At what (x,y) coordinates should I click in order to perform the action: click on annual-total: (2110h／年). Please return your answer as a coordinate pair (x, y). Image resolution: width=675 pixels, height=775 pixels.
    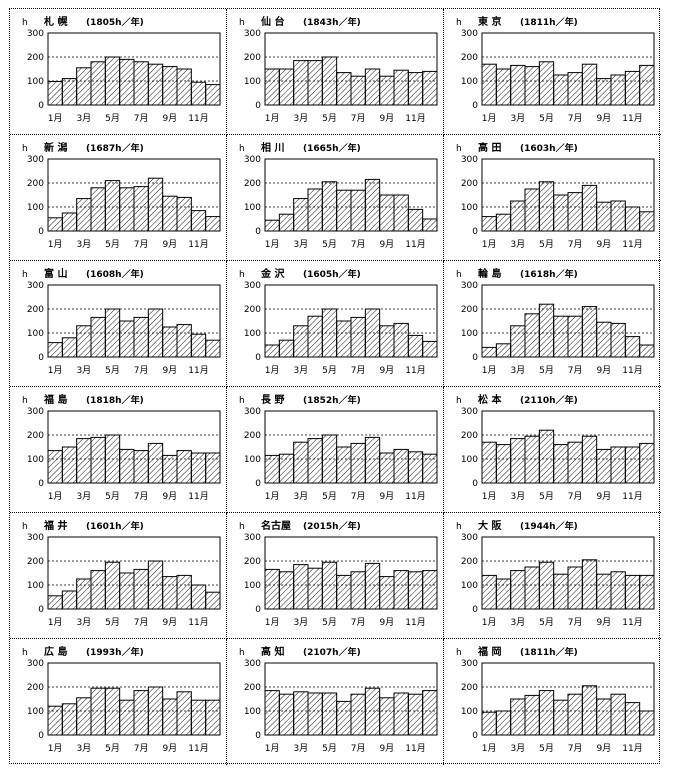
    Looking at the image, I should click on (549, 400).